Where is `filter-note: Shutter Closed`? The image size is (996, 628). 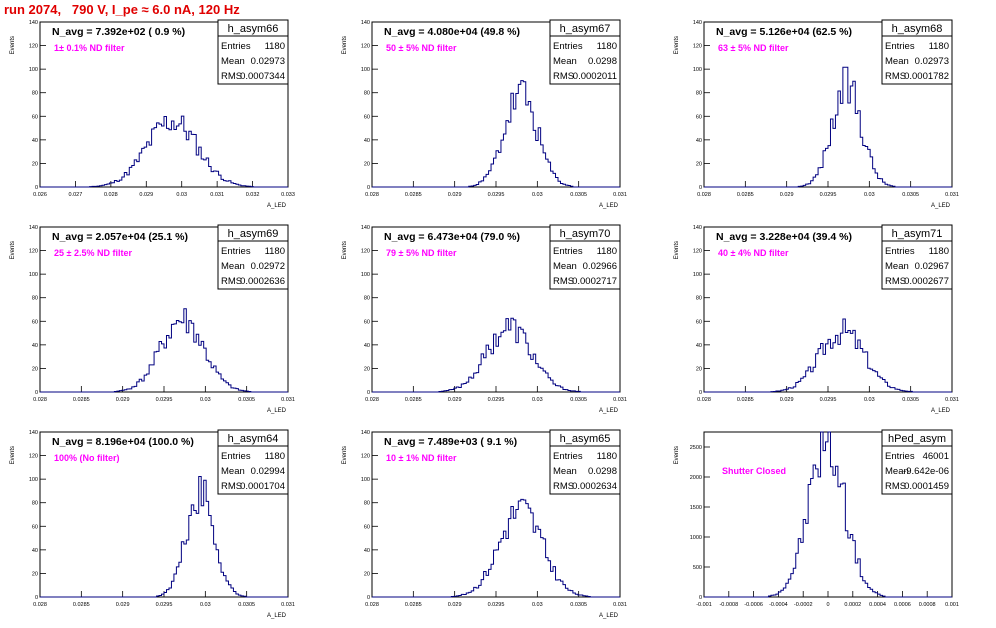 filter-note: Shutter Closed is located at coordinates (754, 471).